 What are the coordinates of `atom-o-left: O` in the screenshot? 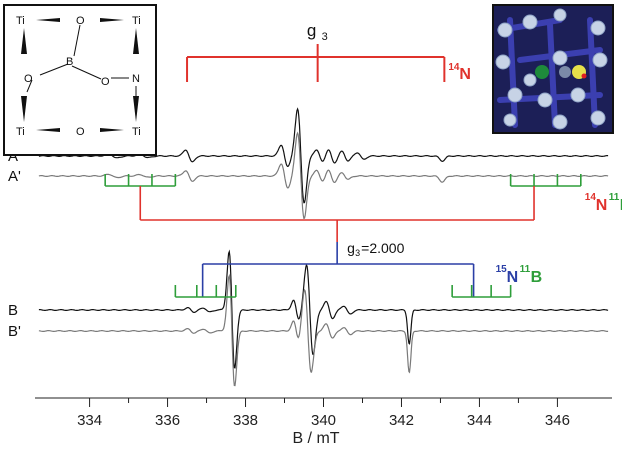 It's located at (28, 79).